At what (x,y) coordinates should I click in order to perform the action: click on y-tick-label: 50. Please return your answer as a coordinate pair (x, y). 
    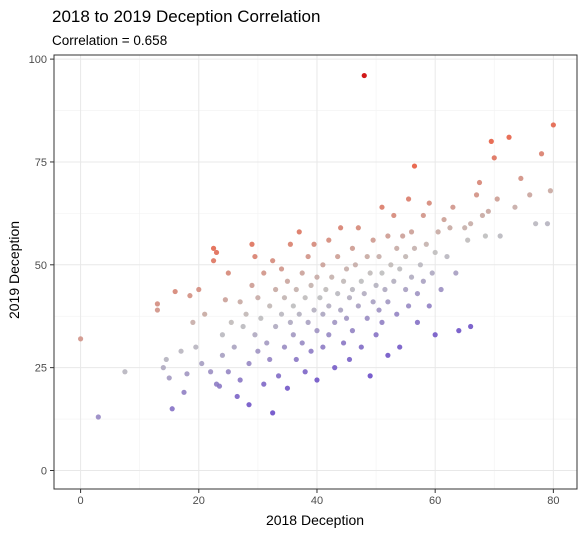
    Looking at the image, I should click on (41, 266).